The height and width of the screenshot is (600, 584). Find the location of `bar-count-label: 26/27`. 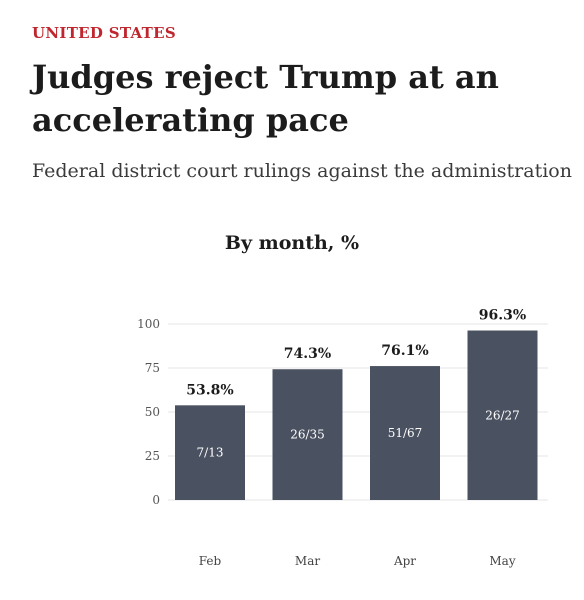

bar-count-label: 26/27 is located at coordinates (502, 415).